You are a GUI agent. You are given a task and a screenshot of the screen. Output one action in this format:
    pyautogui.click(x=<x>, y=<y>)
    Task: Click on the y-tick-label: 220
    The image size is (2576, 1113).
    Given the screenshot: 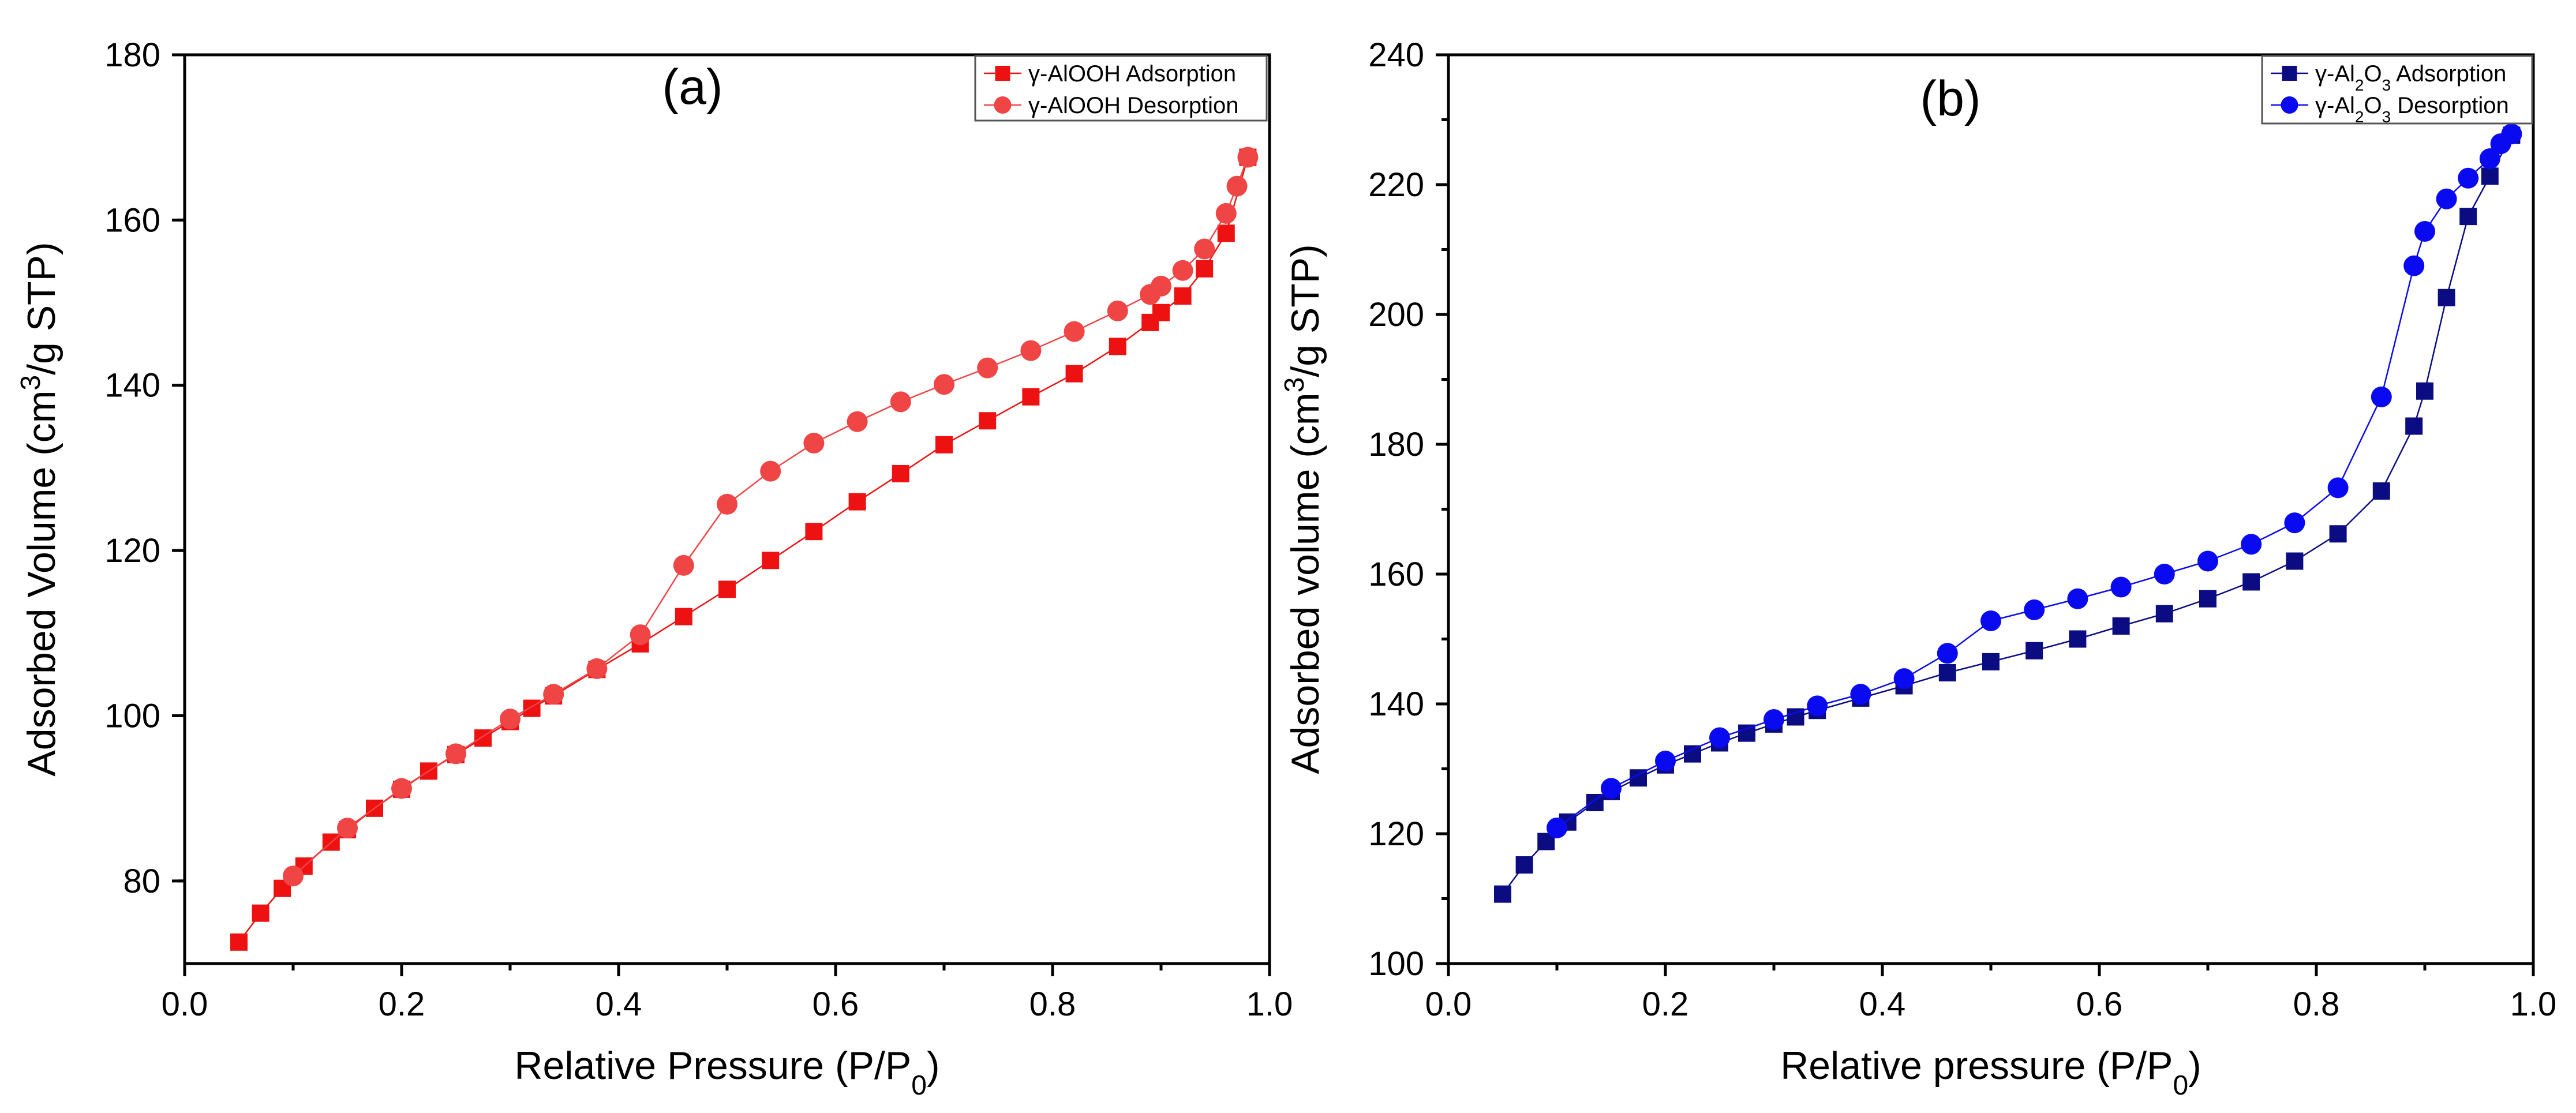 What is the action you would take?
    pyautogui.click(x=1396, y=185)
    